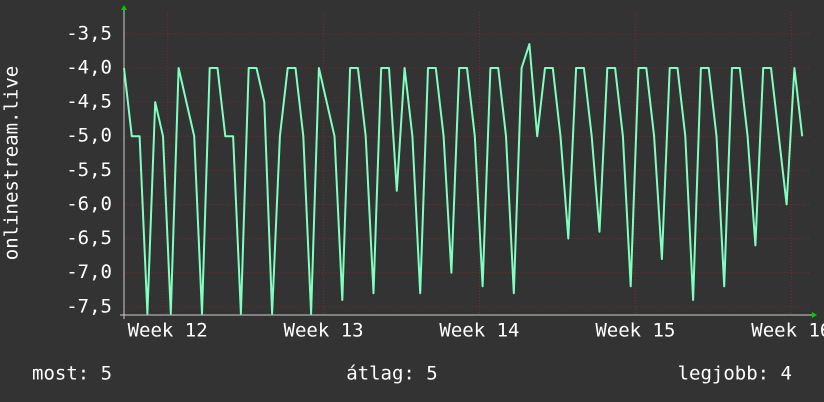 This screenshot has width=824, height=402. What do you see at coordinates (735, 374) in the screenshot?
I see `stat-best: legjobb: 4` at bounding box center [735, 374].